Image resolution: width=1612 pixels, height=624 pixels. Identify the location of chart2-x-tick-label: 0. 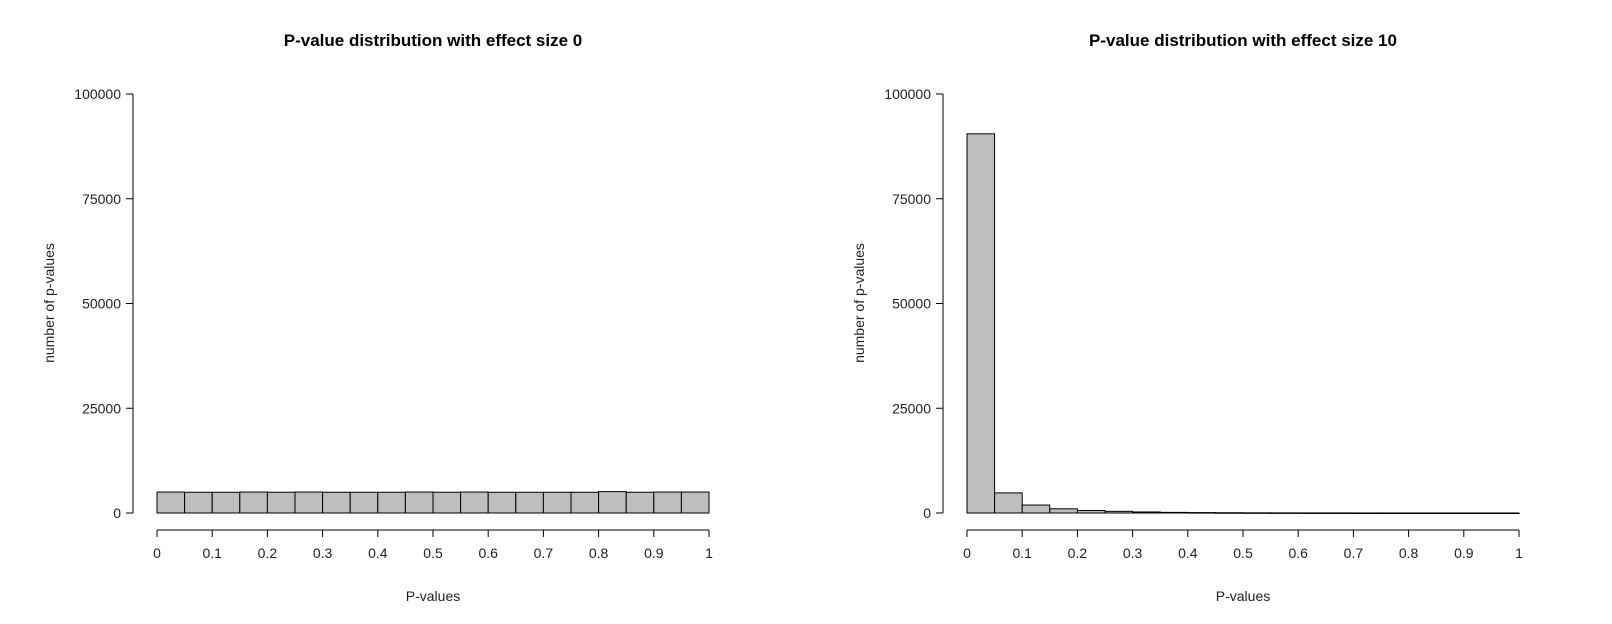
(967, 553).